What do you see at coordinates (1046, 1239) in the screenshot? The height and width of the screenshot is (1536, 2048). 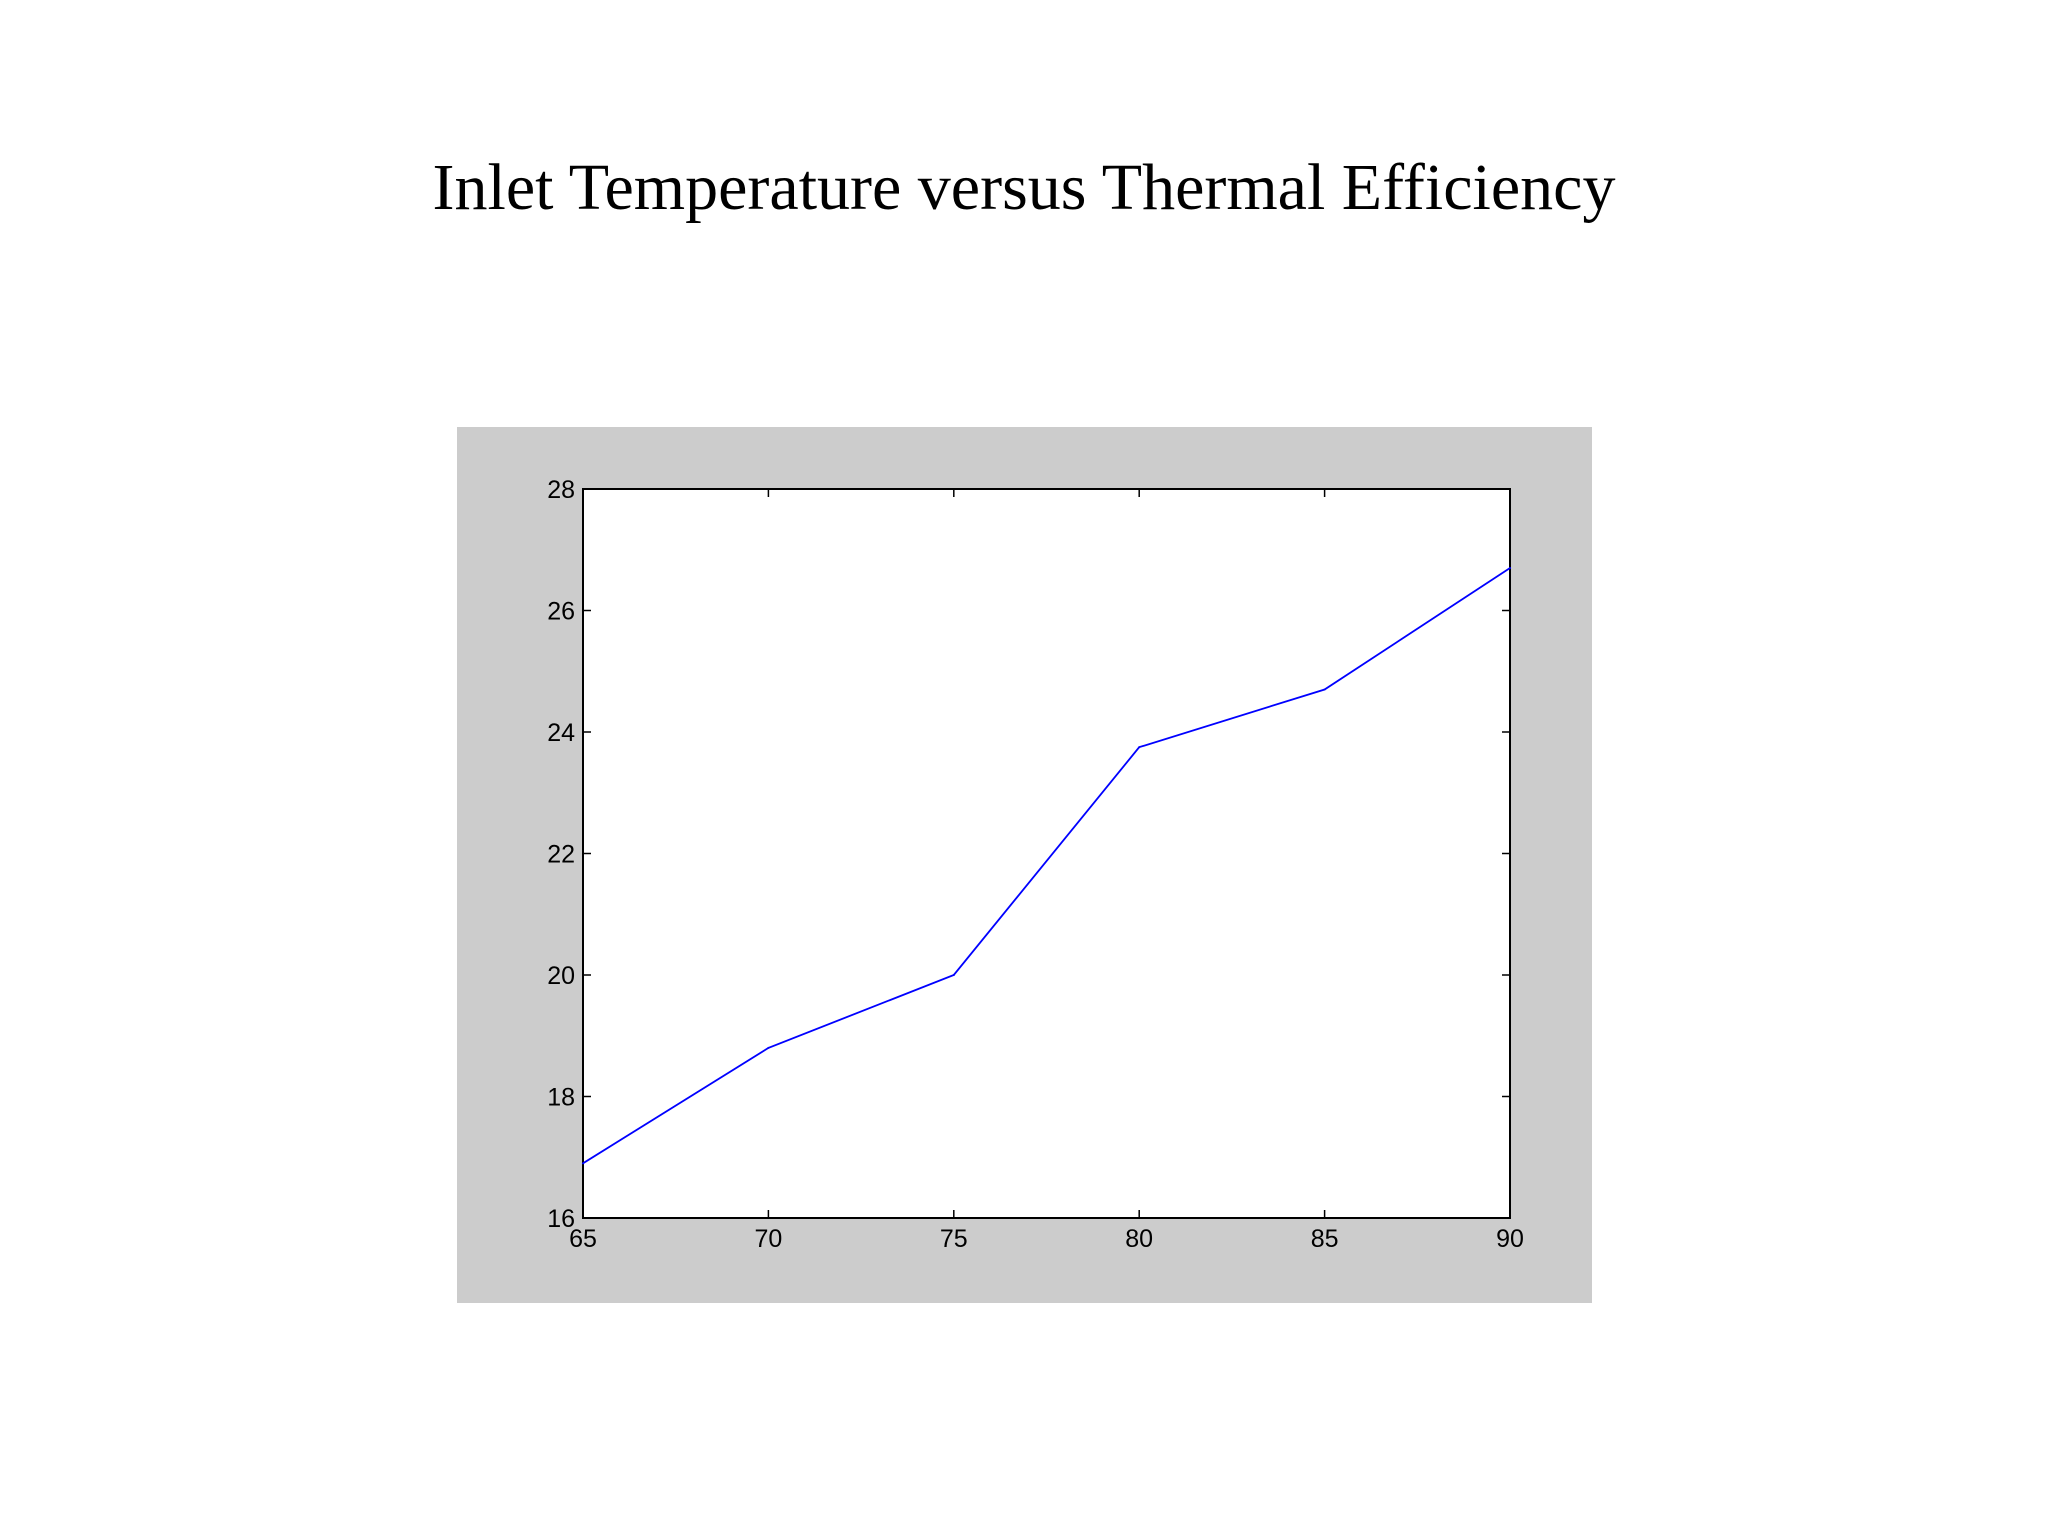 I see `x-tick-labels: 65 70 75 80 85 90` at bounding box center [1046, 1239].